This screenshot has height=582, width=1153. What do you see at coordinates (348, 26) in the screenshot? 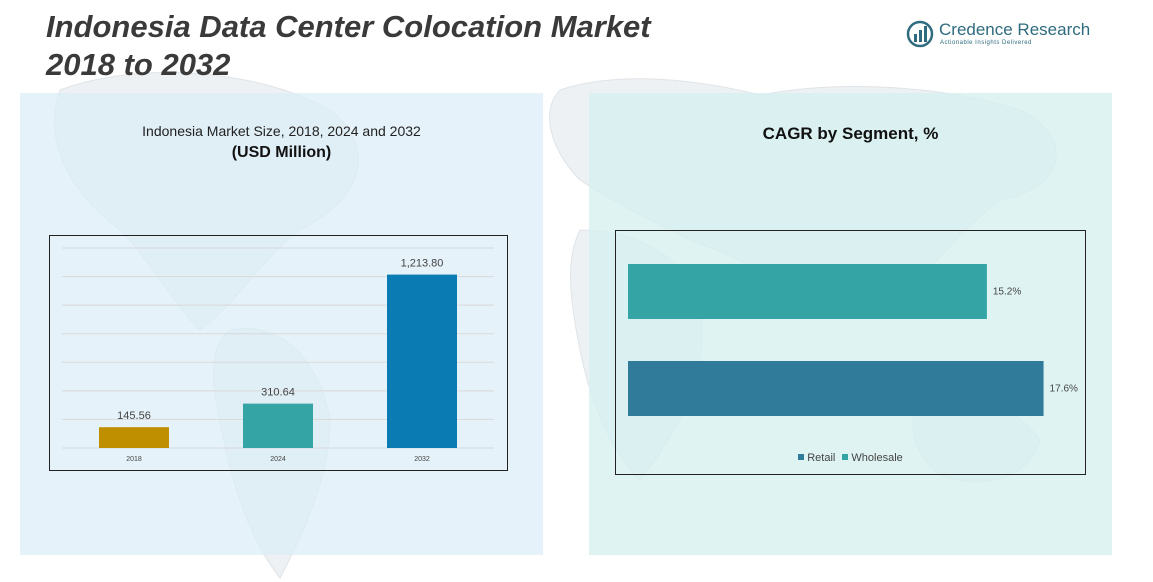
I see `title-line-1: Indonesia Data Center Colocation Market` at bounding box center [348, 26].